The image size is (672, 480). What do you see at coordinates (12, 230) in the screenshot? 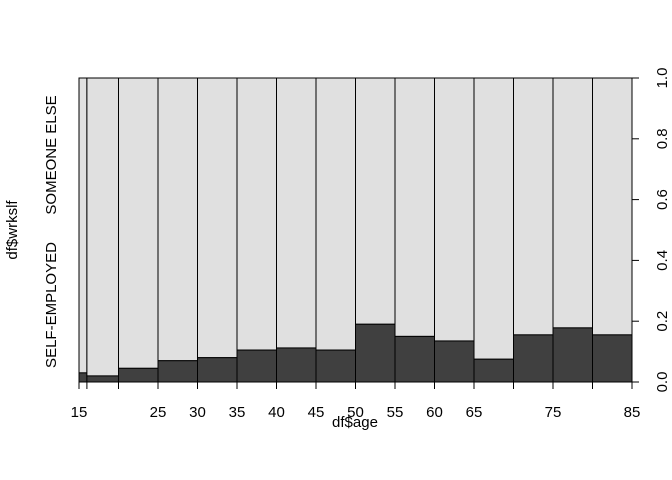
I see `y-axis-title: df$wrkslf` at bounding box center [12, 230].